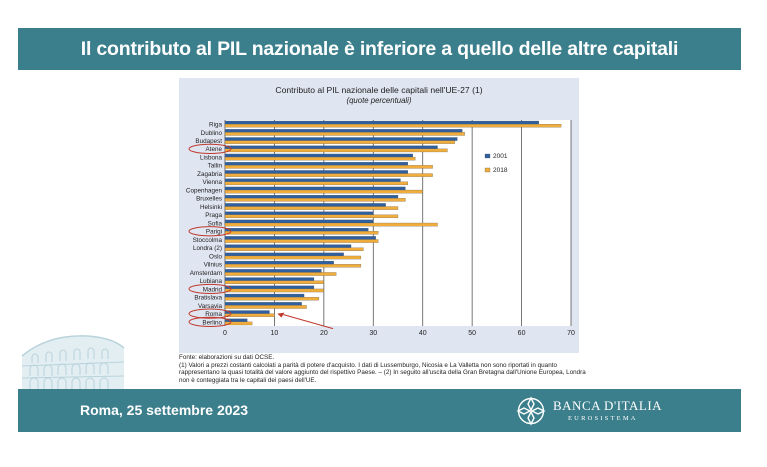  Describe the element at coordinates (164, 410) in the screenshot. I see `footer-date: Roma, 25 settembre 2023` at that location.